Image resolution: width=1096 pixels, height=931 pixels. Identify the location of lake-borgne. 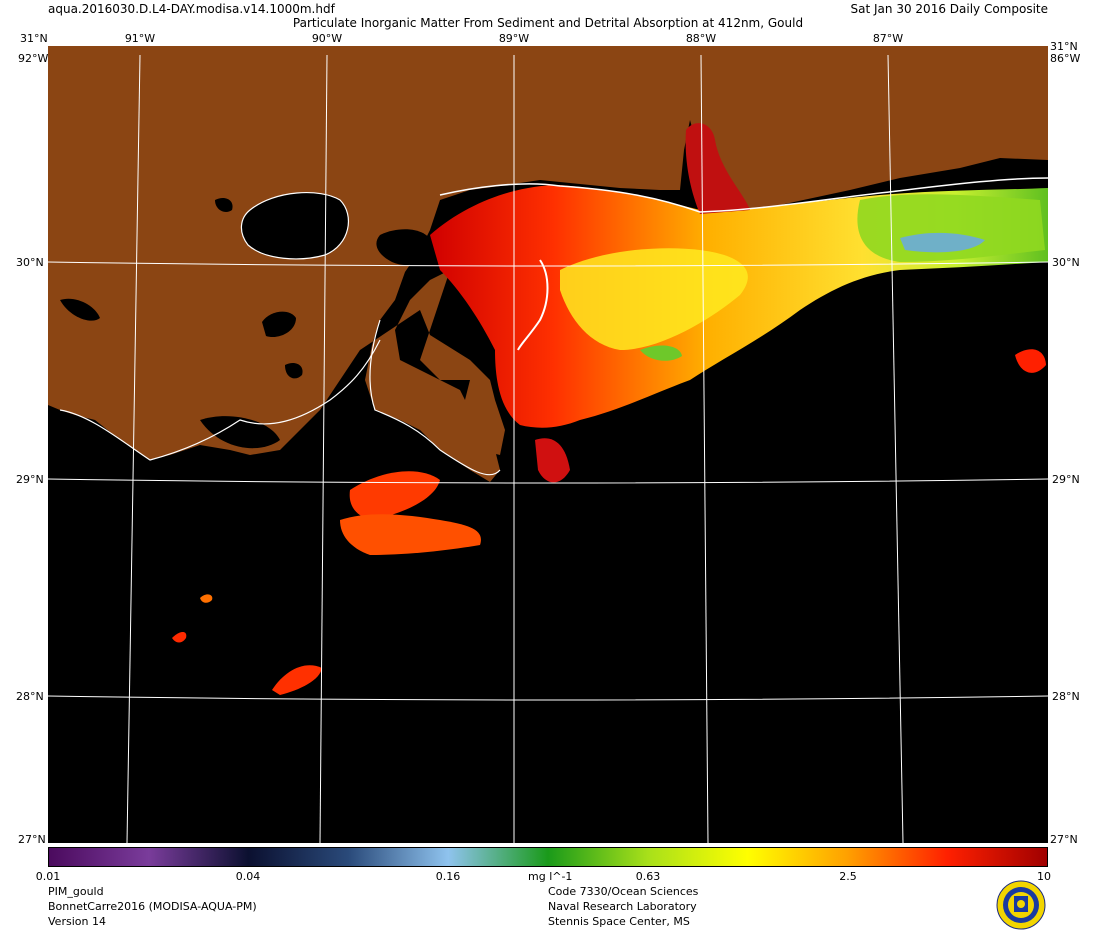
(404, 247).